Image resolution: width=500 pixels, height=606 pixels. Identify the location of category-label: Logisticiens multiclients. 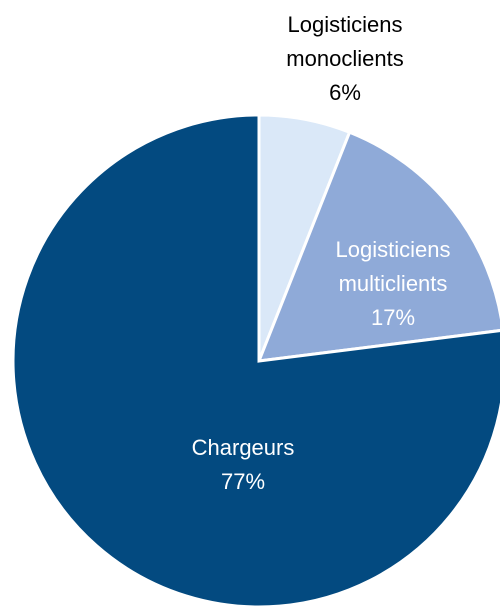
(393, 266).